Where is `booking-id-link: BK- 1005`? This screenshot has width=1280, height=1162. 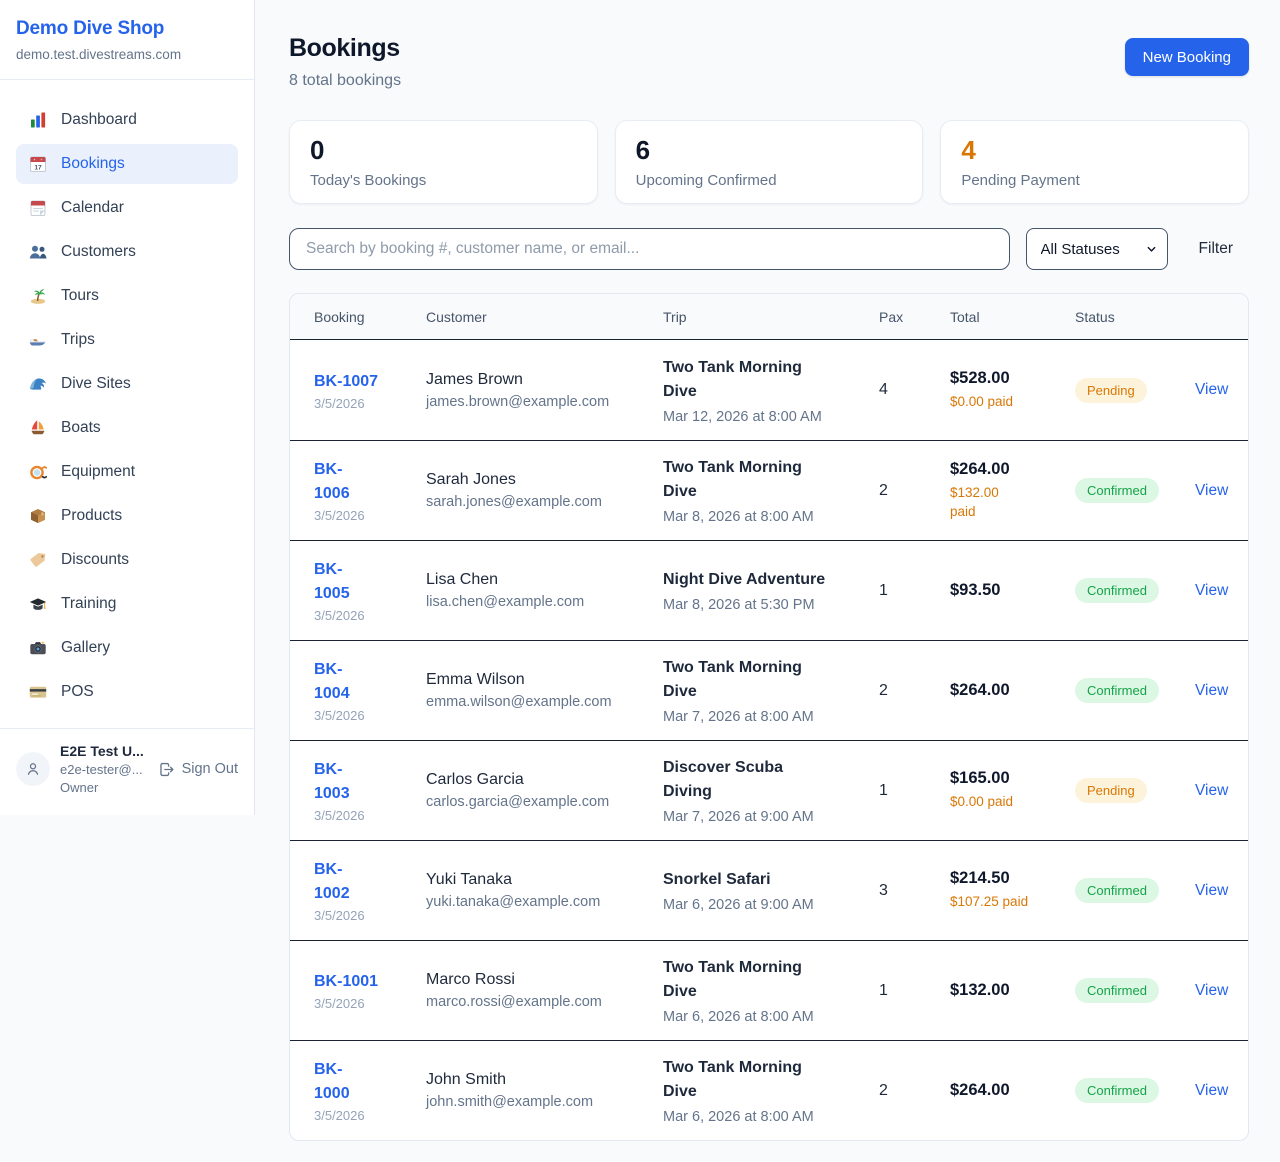
booking-id-link: BK- 1005 is located at coordinates (332, 581).